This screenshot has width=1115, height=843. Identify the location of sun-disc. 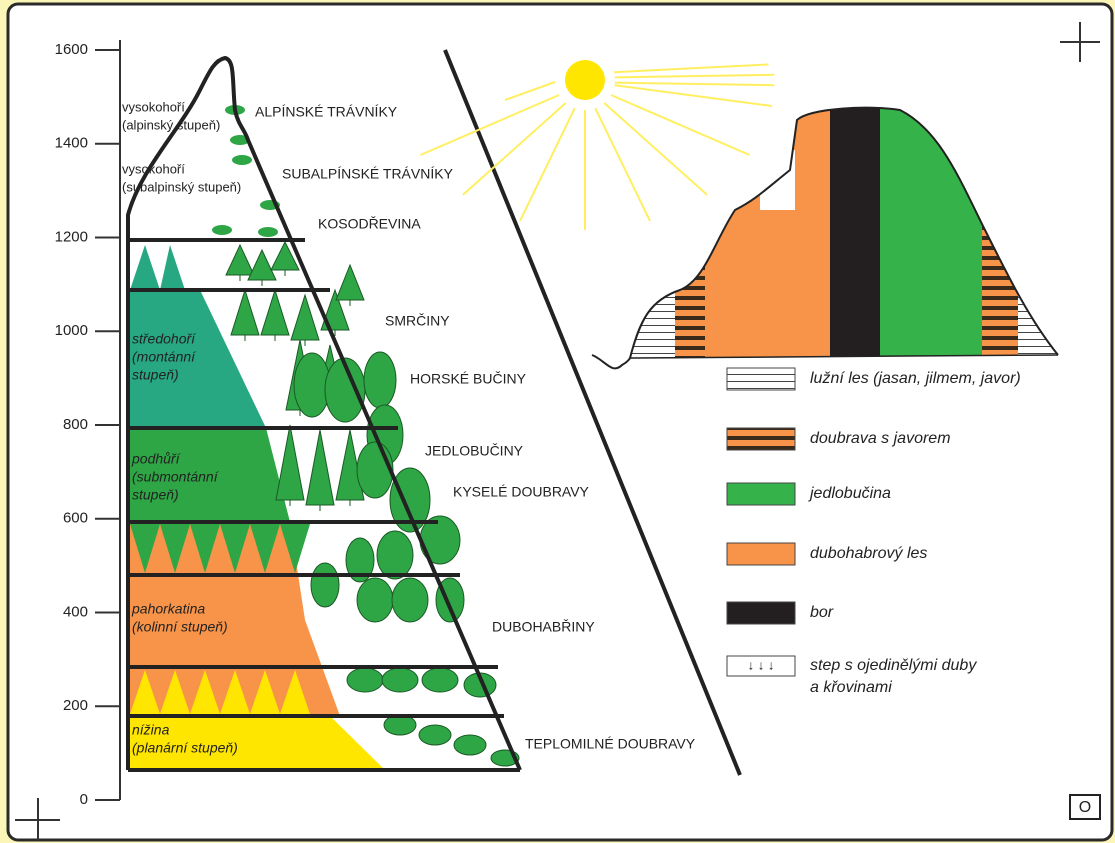
(585, 80).